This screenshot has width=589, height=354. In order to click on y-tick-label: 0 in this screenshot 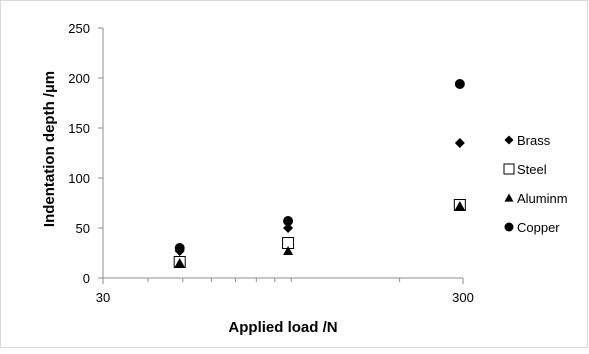, I will do `click(86, 278)`.